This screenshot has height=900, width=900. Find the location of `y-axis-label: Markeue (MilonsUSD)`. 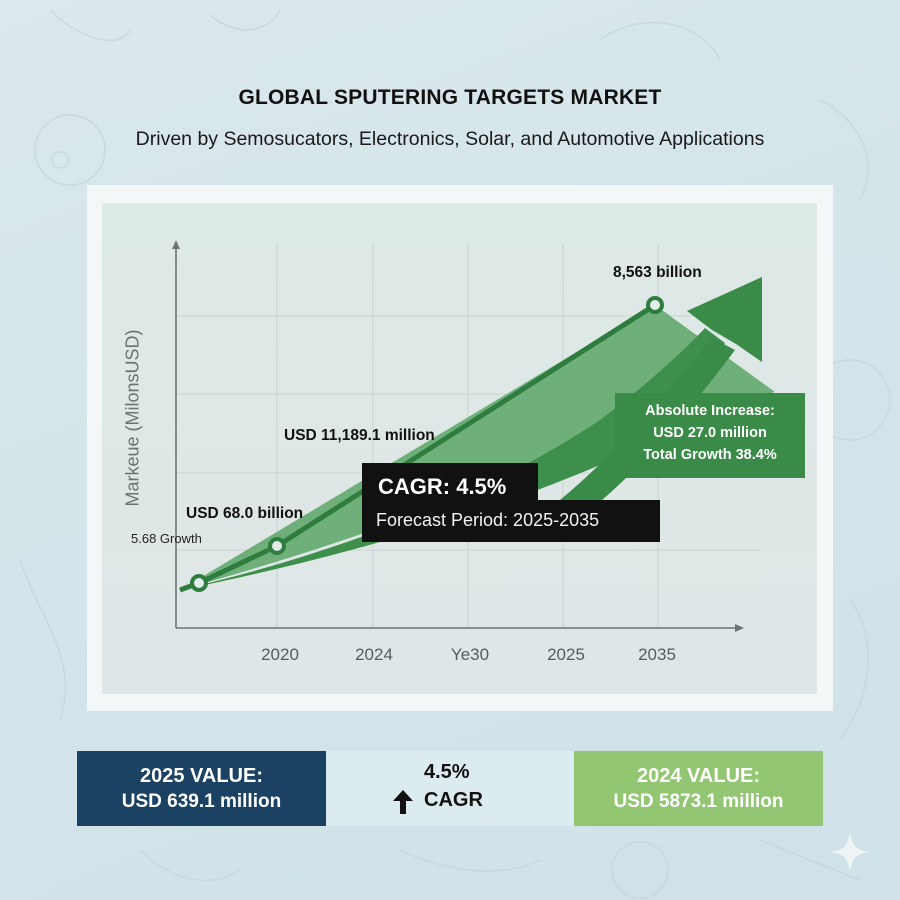

y-axis-label: Markeue (MilonsUSD) is located at coordinates (132, 418).